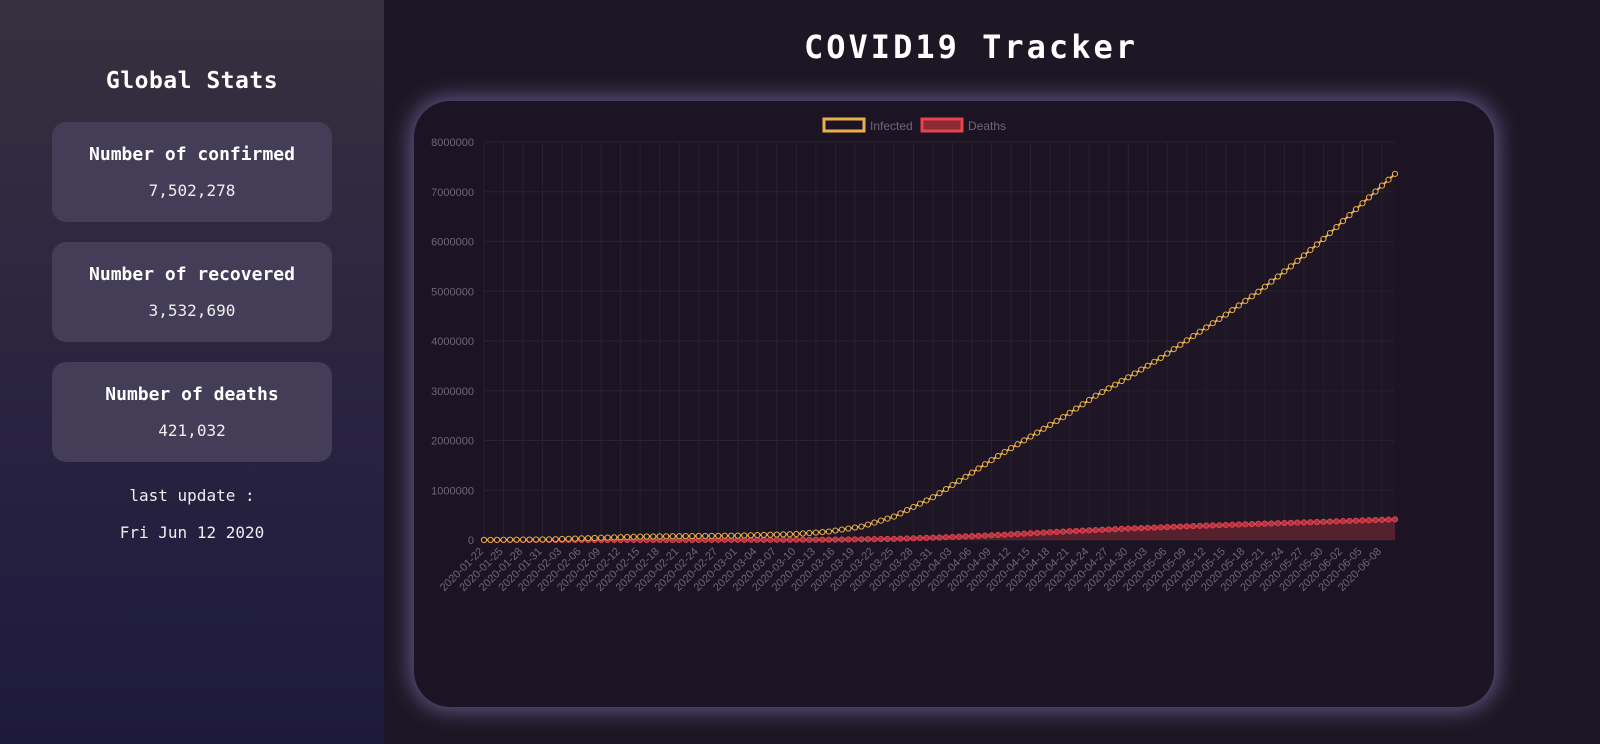  I want to click on stat-label: Number of recovered, so click(192, 274).